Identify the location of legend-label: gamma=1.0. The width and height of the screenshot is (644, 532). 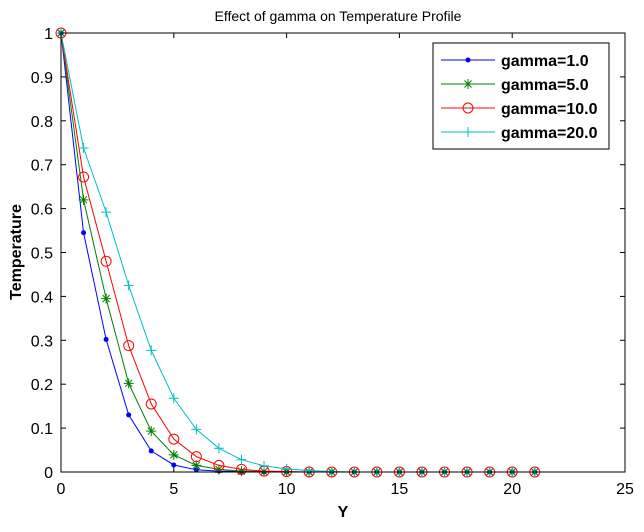
(545, 61).